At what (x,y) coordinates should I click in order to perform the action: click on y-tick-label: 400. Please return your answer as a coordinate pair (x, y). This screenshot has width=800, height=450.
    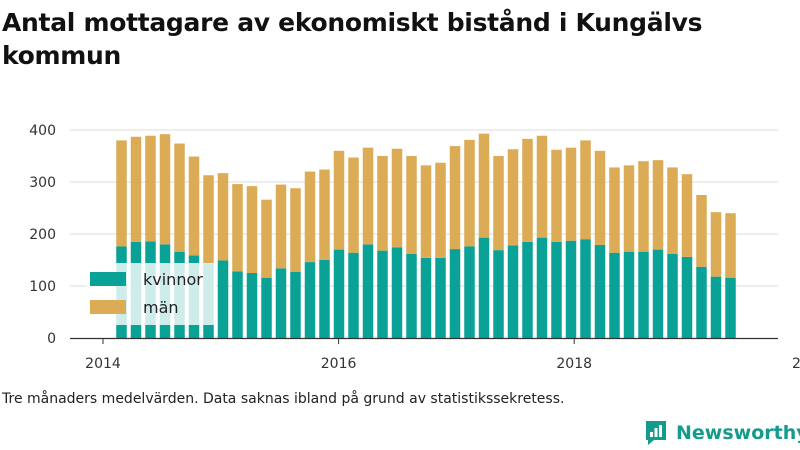
    Looking at the image, I should click on (42, 131).